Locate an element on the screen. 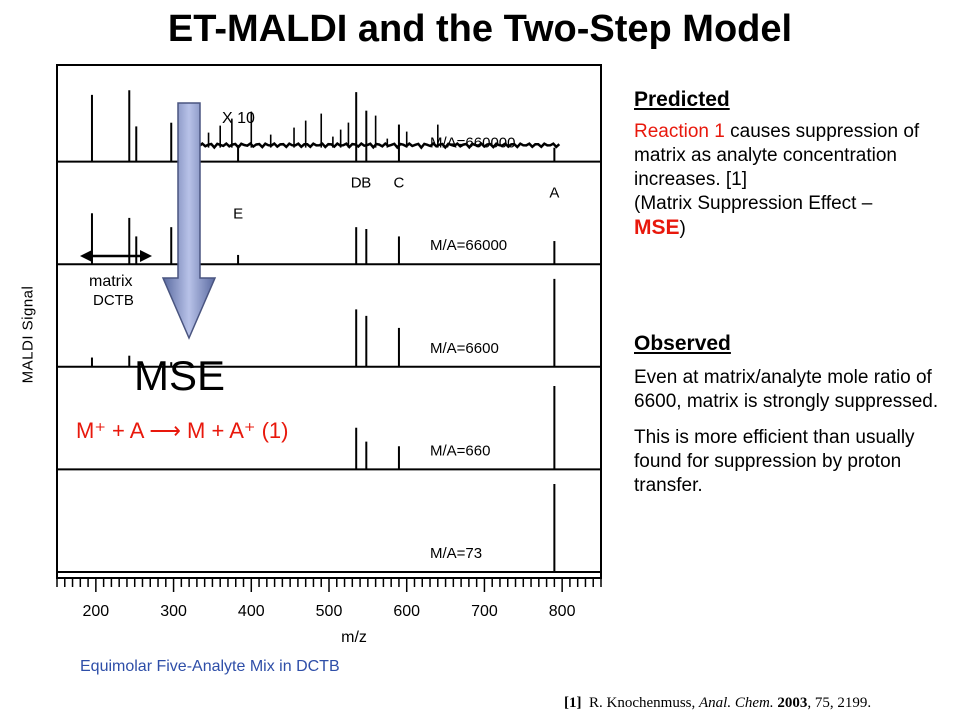 The image size is (960, 720). spectrum-panel: M/A=660000 X 10 is located at coordinates (329, 126).